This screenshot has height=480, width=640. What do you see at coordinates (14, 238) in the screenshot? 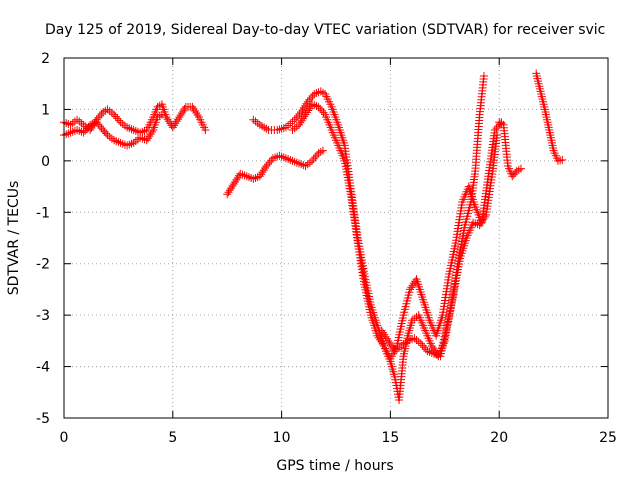
I see `y-axis-label: SDTVAR / TECUs` at bounding box center [14, 238].